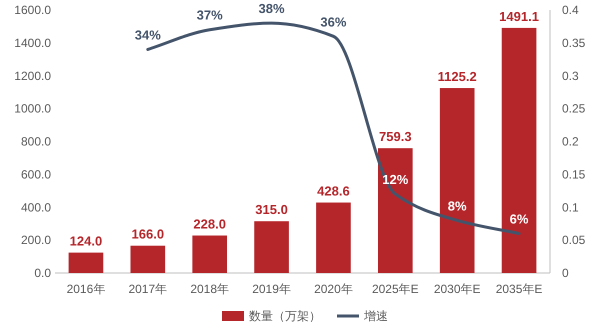 Image resolution: width=600 pixels, height=331 pixels. Describe the element at coordinates (565, 273) in the screenshot. I see `y2-tick-label: 0` at that location.